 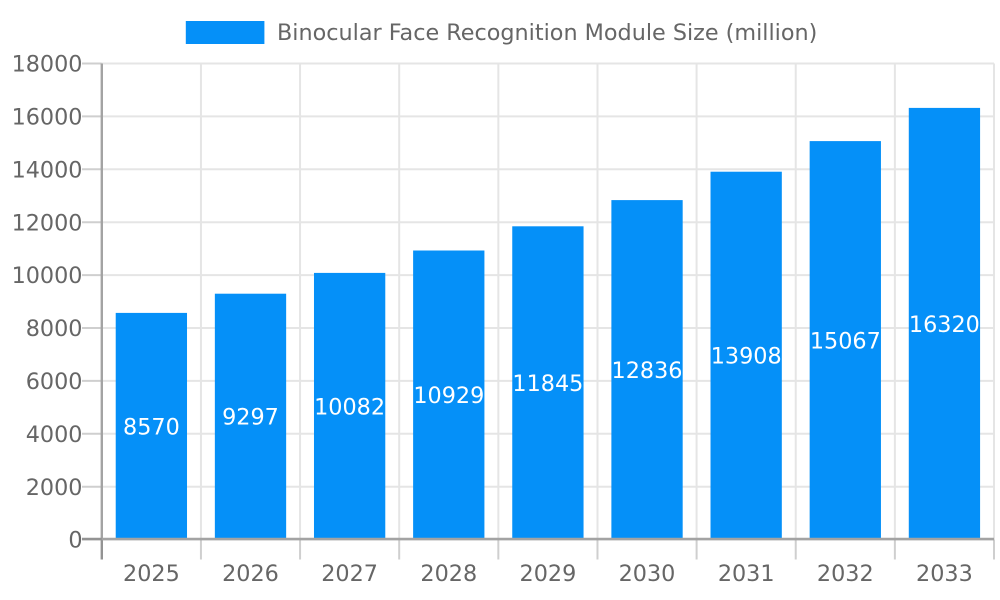 What do you see at coordinates (647, 574) in the screenshot?
I see `svg-text: 2030` at bounding box center [647, 574].